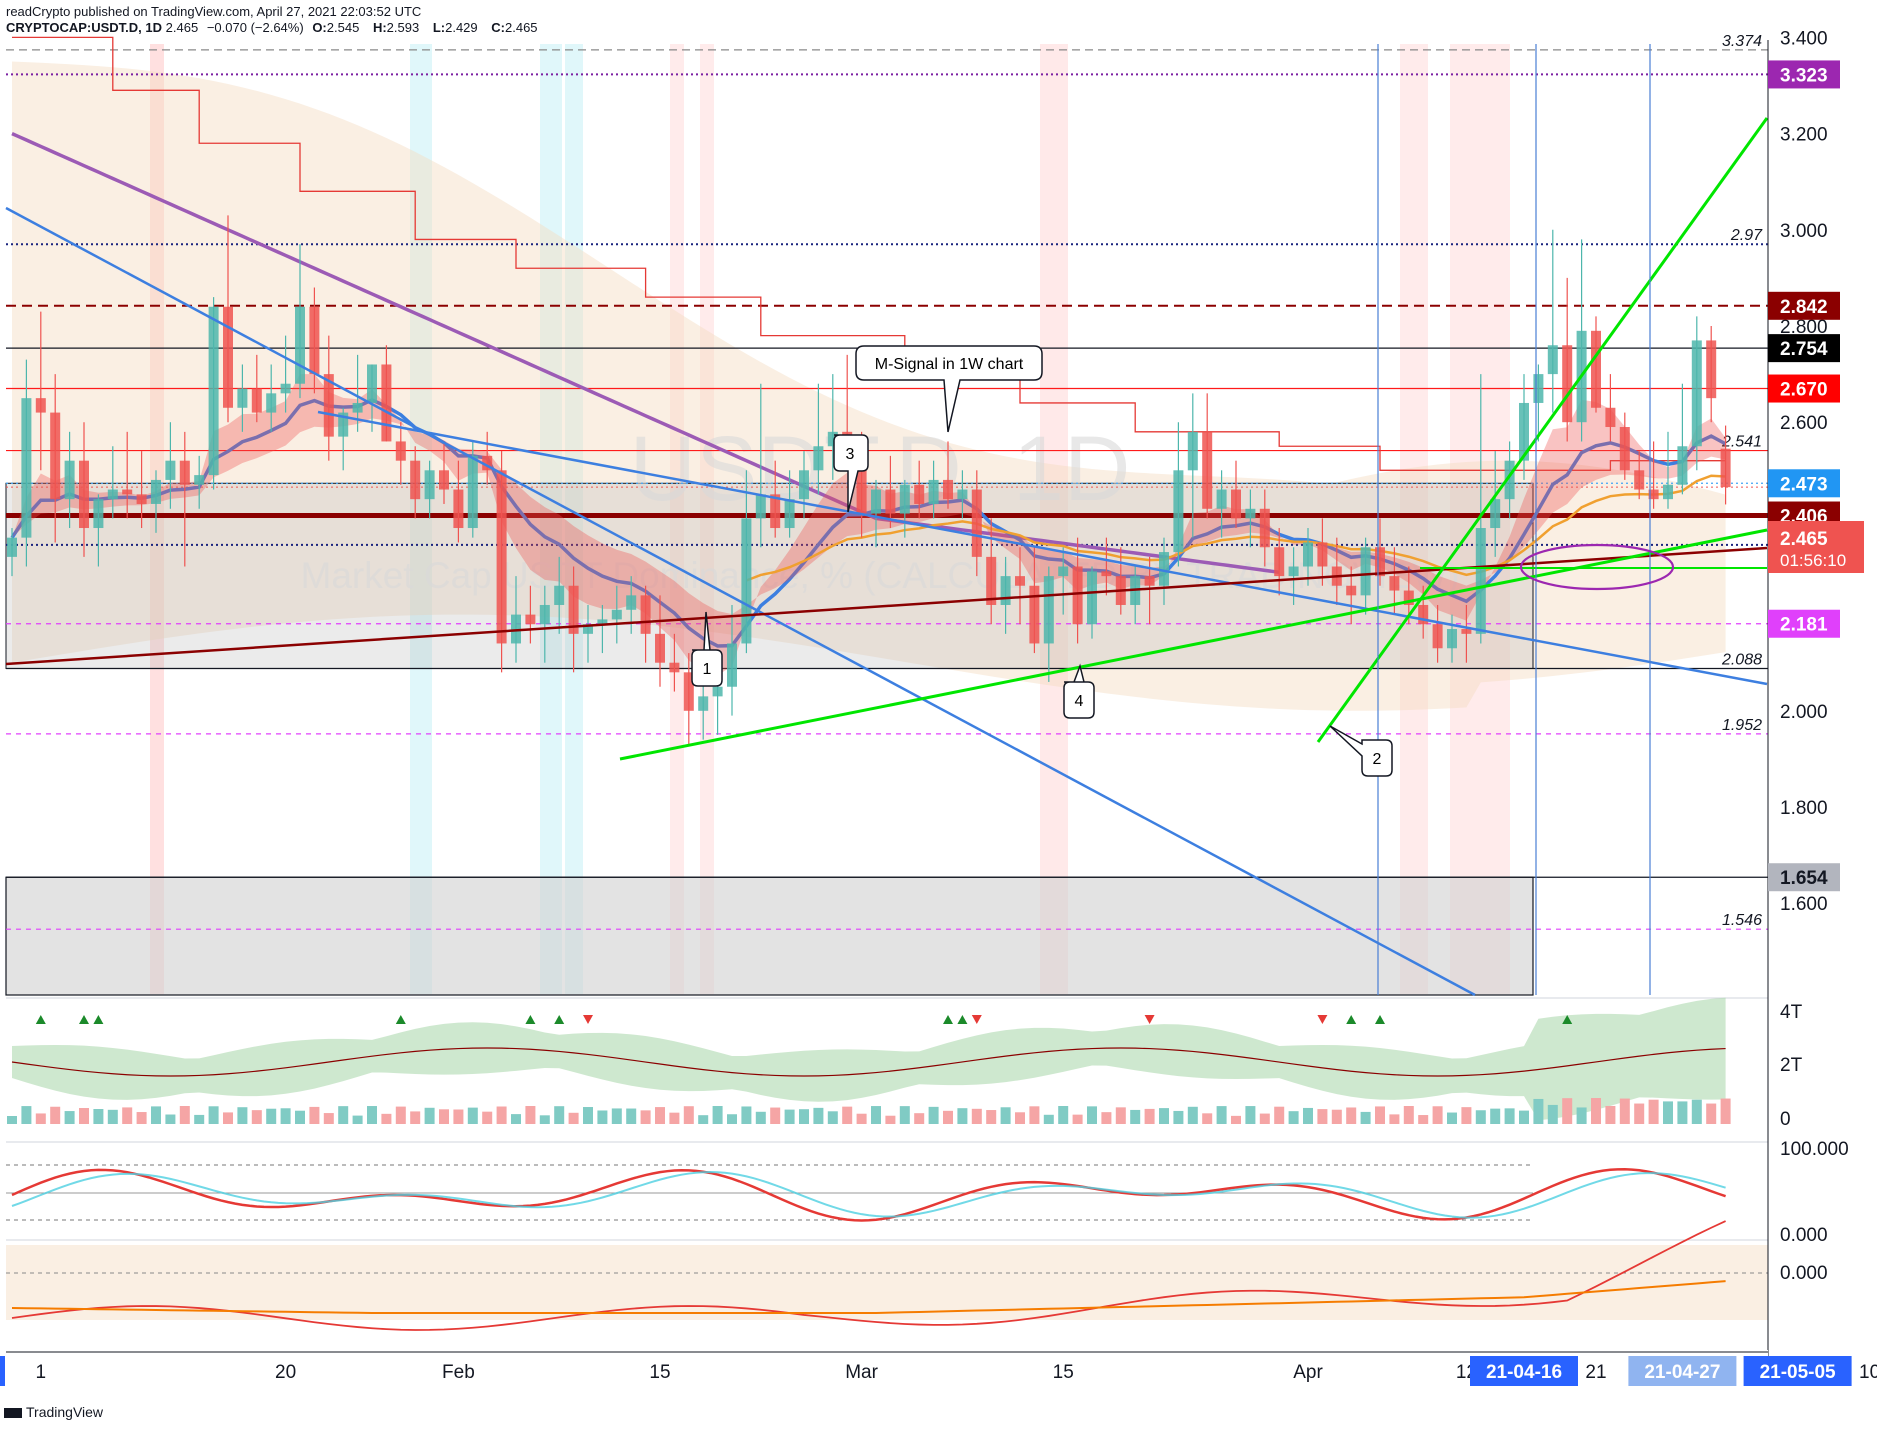 This screenshot has height=1432, width=1877. What do you see at coordinates (707, 669) in the screenshot?
I see `marker-1-text: 1` at bounding box center [707, 669].